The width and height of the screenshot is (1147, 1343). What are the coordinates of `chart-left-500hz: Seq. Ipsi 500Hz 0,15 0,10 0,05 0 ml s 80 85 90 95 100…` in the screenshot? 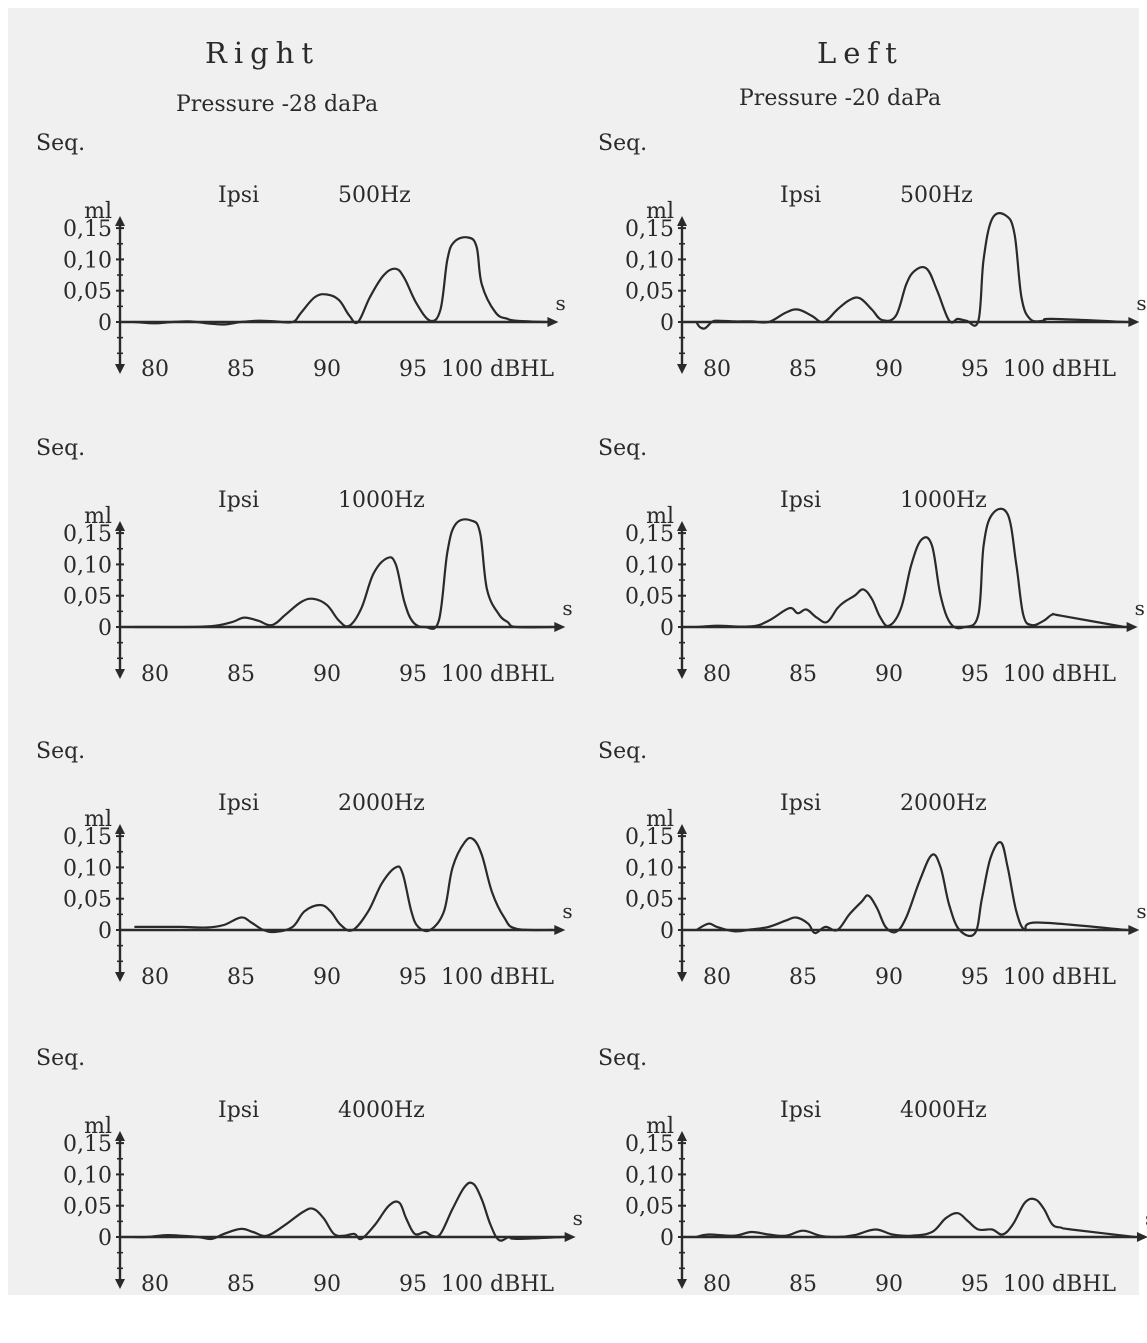 It's located at (858, 279).